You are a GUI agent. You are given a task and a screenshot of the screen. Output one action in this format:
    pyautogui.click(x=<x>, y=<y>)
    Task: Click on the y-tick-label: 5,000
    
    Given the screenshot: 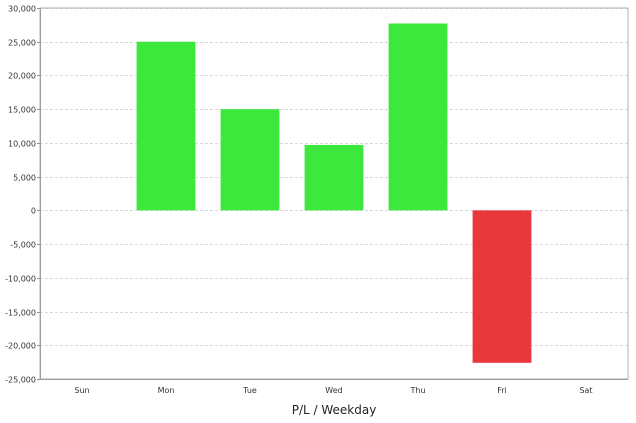 What is the action you would take?
    pyautogui.click(x=24, y=178)
    